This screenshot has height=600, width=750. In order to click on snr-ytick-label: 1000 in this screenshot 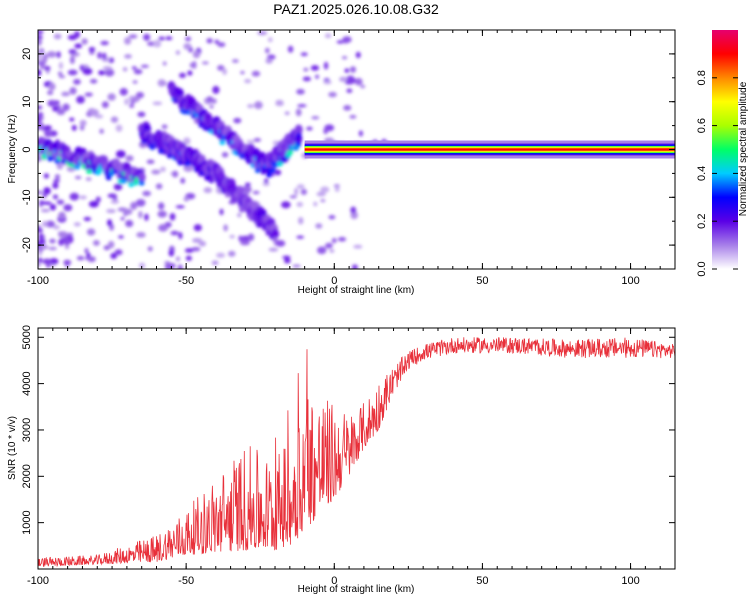, I will do `click(27, 522)`.